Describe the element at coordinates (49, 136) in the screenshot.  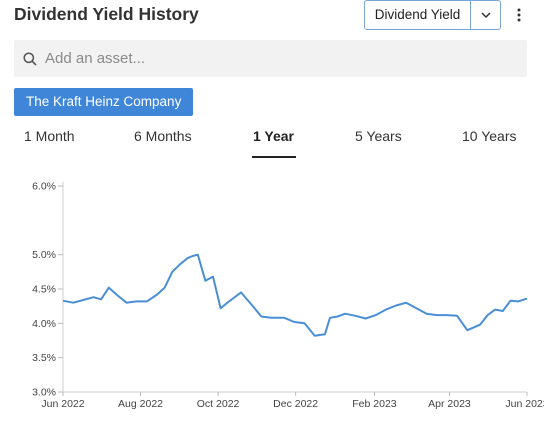
I see `tab-1-month: 1 Month` at that location.